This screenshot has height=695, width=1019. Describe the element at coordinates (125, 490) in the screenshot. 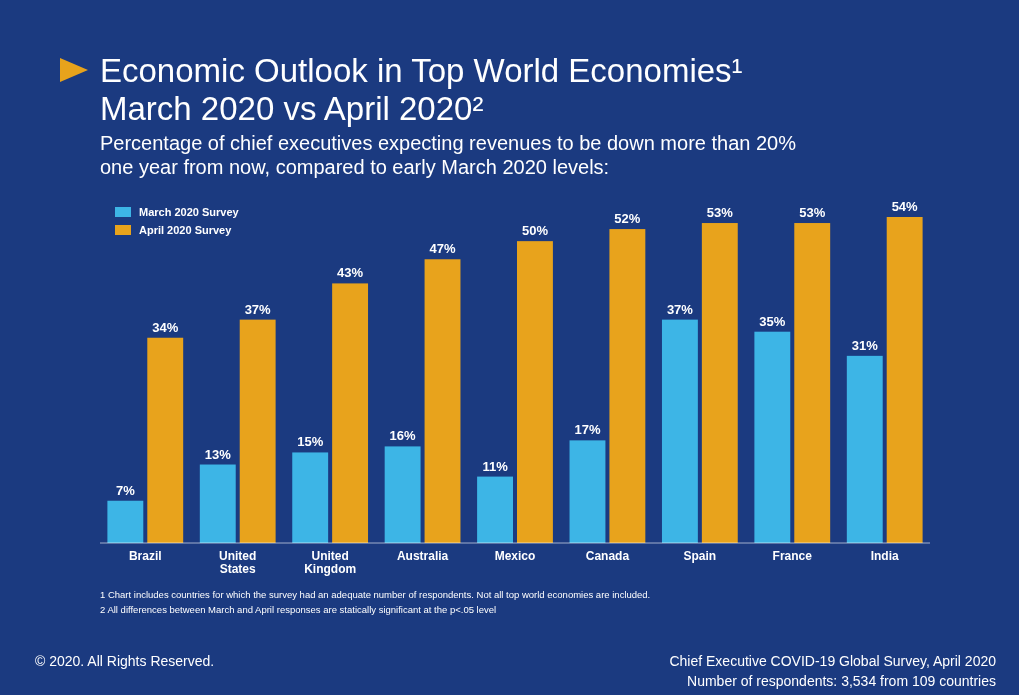

I see `data-label: 7%` at that location.